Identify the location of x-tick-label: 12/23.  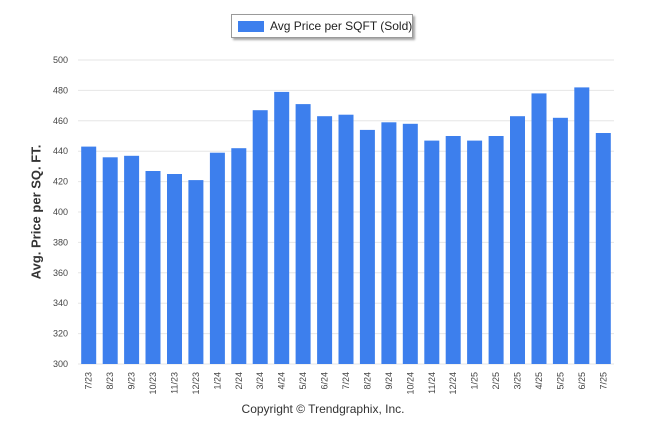
(196, 383).